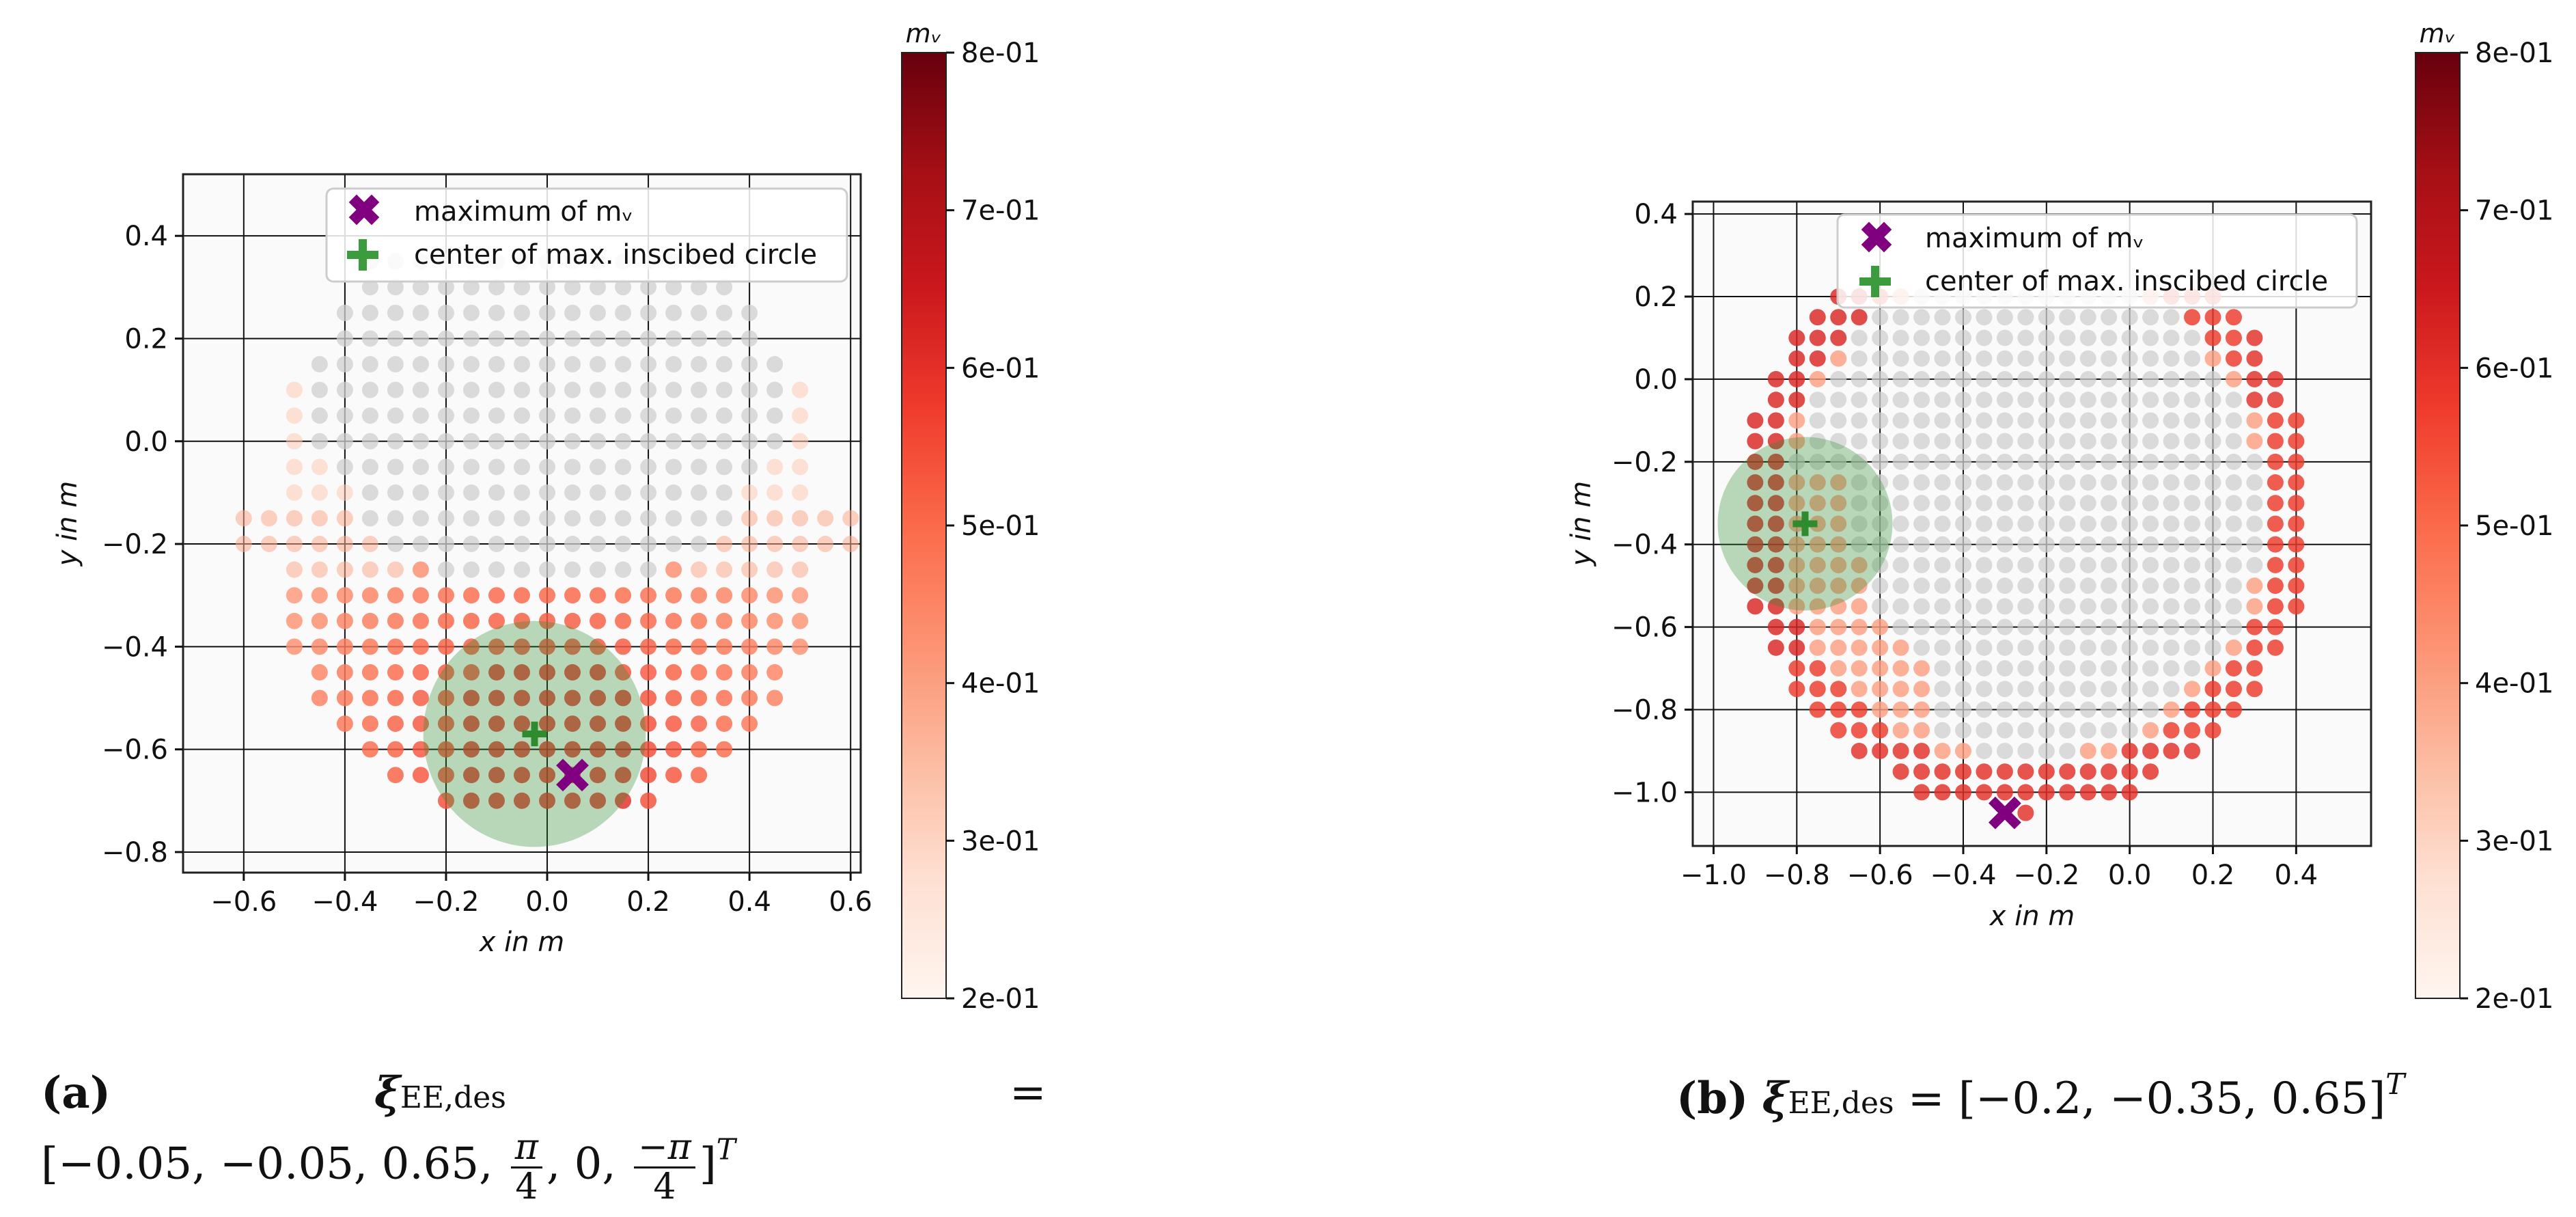  I want to click on colorbar-tick-label: 8e-01, so click(1000, 54).